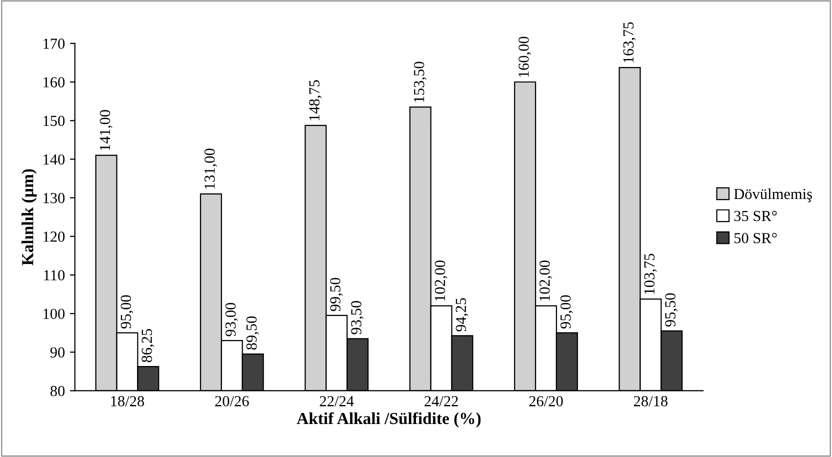 The height and width of the screenshot is (457, 832). What do you see at coordinates (315, 100) in the screenshot?
I see `data-label: 148,75` at bounding box center [315, 100].